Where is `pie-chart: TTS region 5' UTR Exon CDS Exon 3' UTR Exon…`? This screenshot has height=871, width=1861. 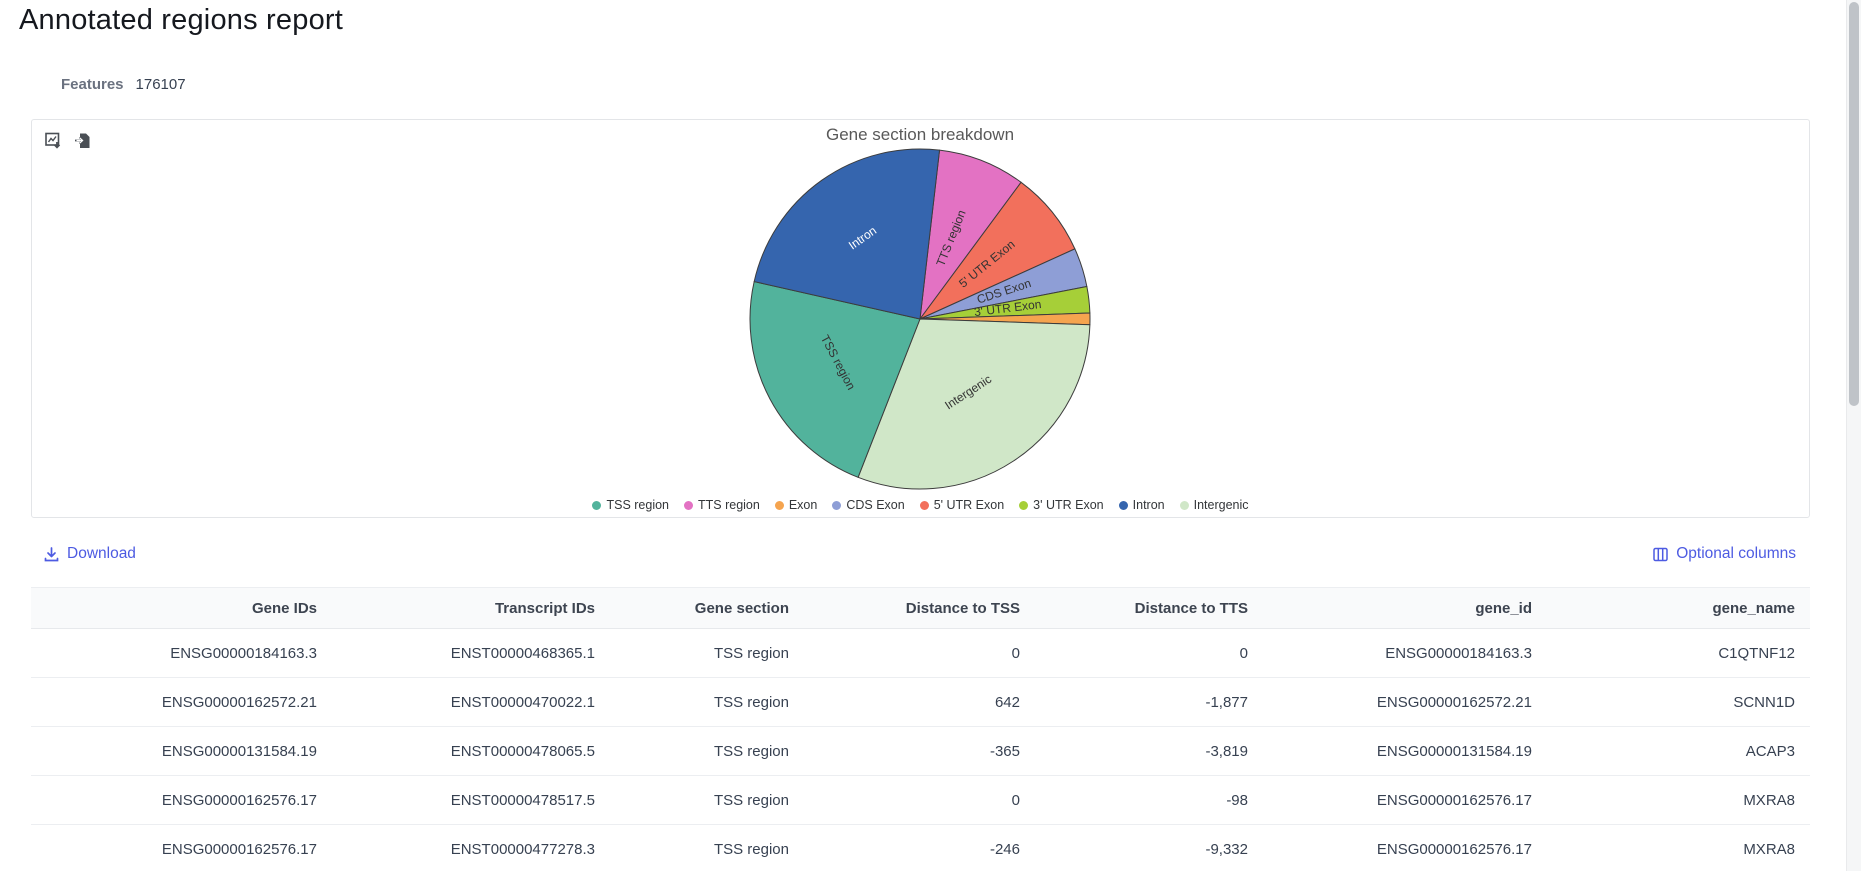 pie-chart: TTS region 5' UTR Exon CDS Exon 3' UTR Exon… is located at coordinates (920, 319).